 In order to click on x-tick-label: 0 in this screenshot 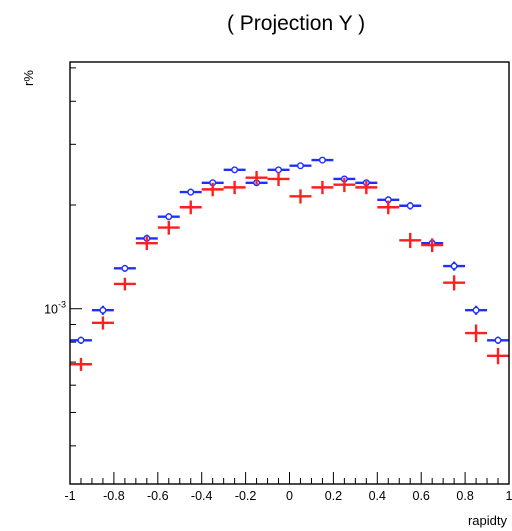, I will do `click(289, 496)`.